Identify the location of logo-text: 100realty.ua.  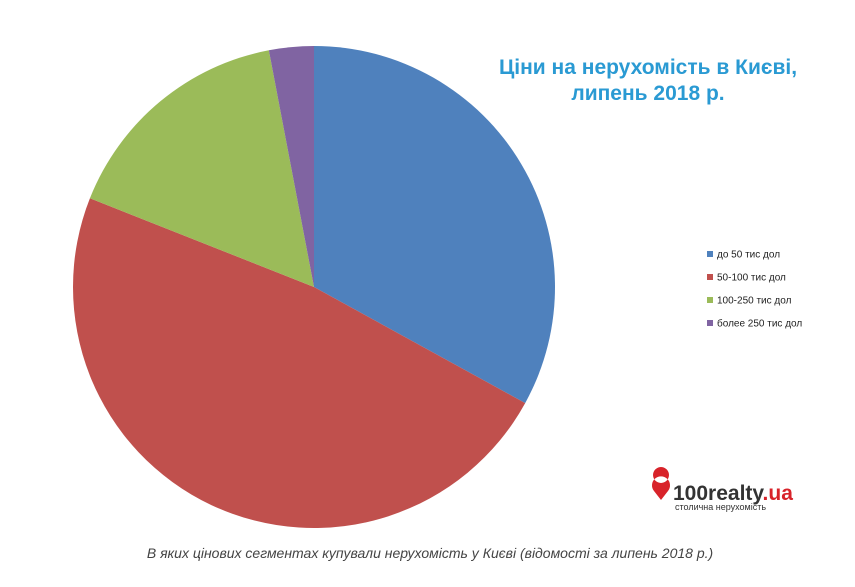
(733, 493).